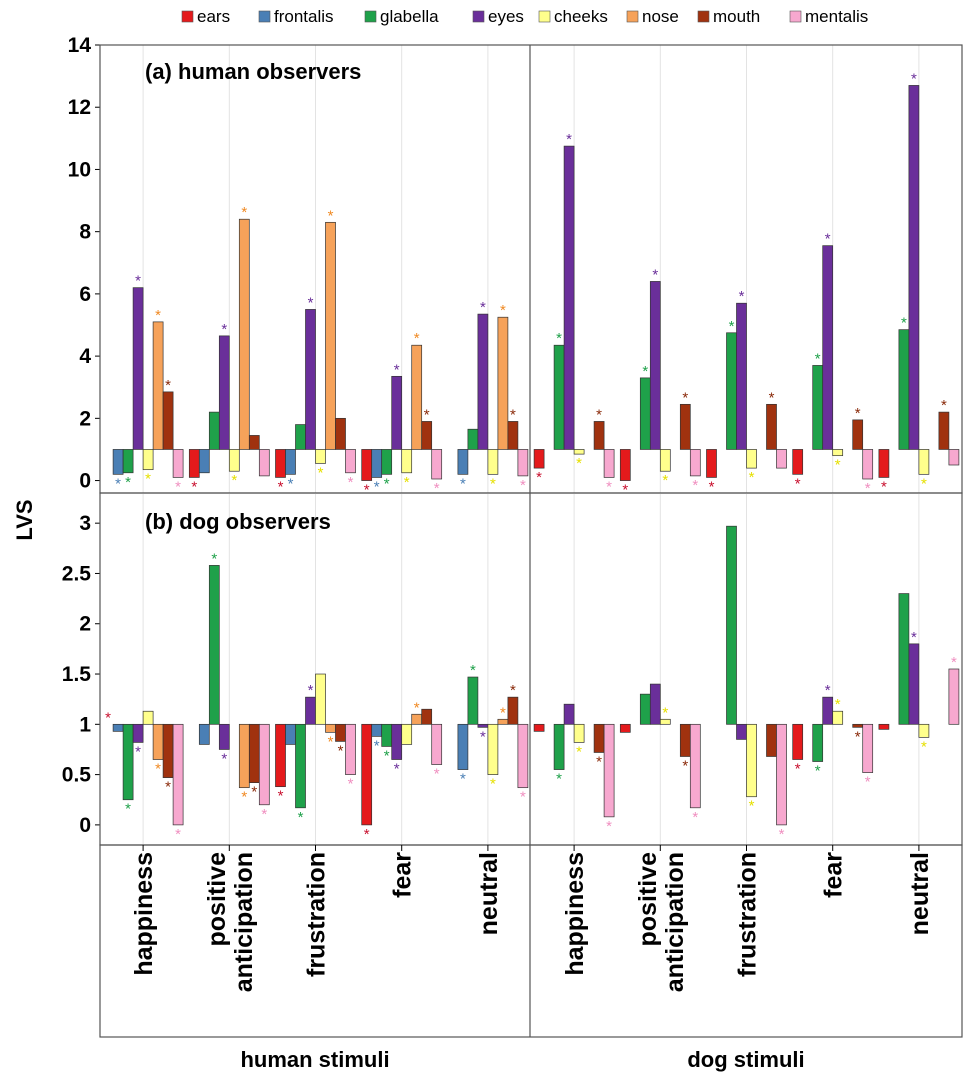 Image resolution: width=963 pixels, height=1085 pixels. Describe the element at coordinates (85, 356) in the screenshot. I see `y-tick-label: 4` at that location.